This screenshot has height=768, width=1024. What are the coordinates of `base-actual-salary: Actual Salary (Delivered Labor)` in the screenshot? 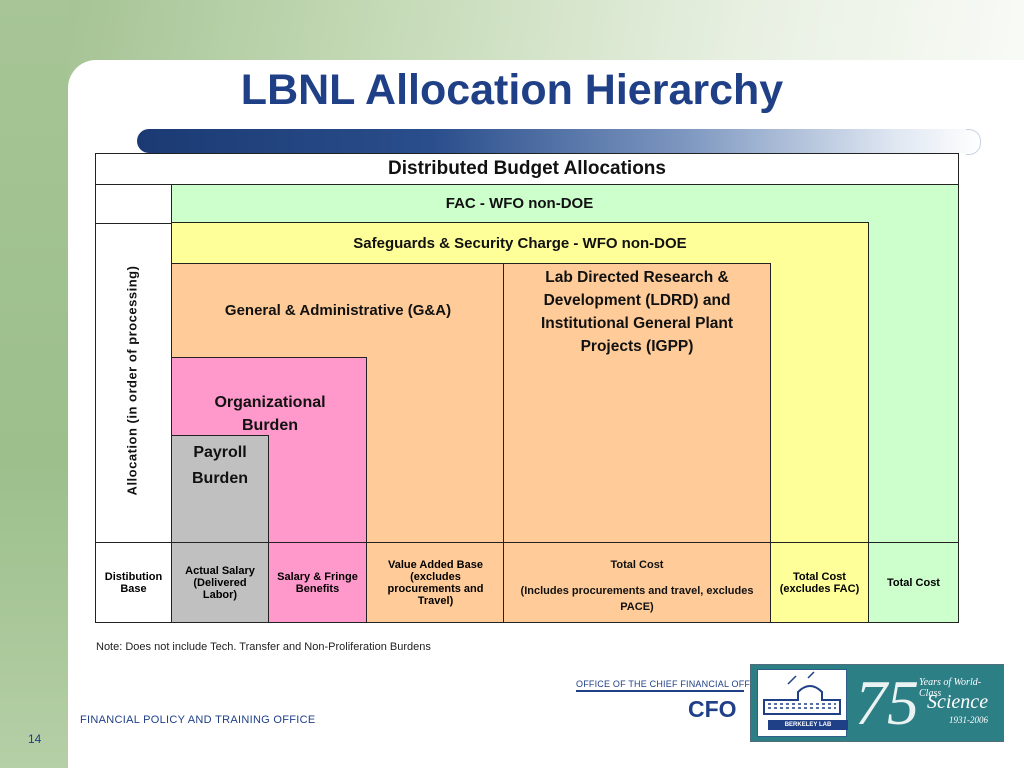 It's located at (220, 582).